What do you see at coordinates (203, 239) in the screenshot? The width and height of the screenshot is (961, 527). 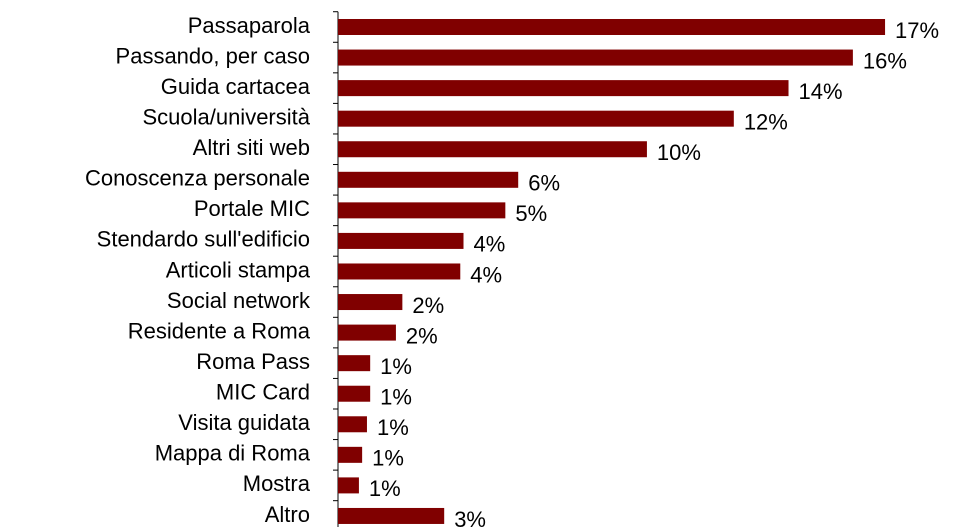 I see `category-label: Stendardo sull'edificio` at bounding box center [203, 239].